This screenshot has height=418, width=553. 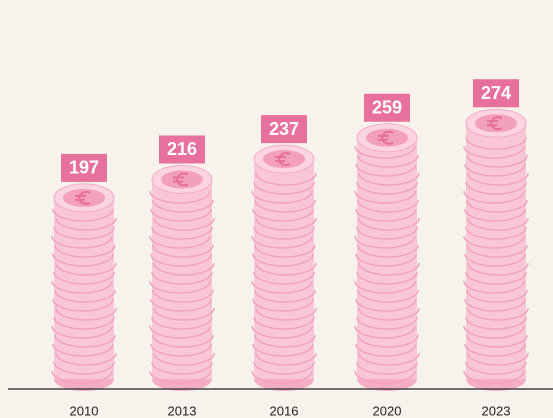 I want to click on x-tick-label: 2010, so click(x=84, y=410).